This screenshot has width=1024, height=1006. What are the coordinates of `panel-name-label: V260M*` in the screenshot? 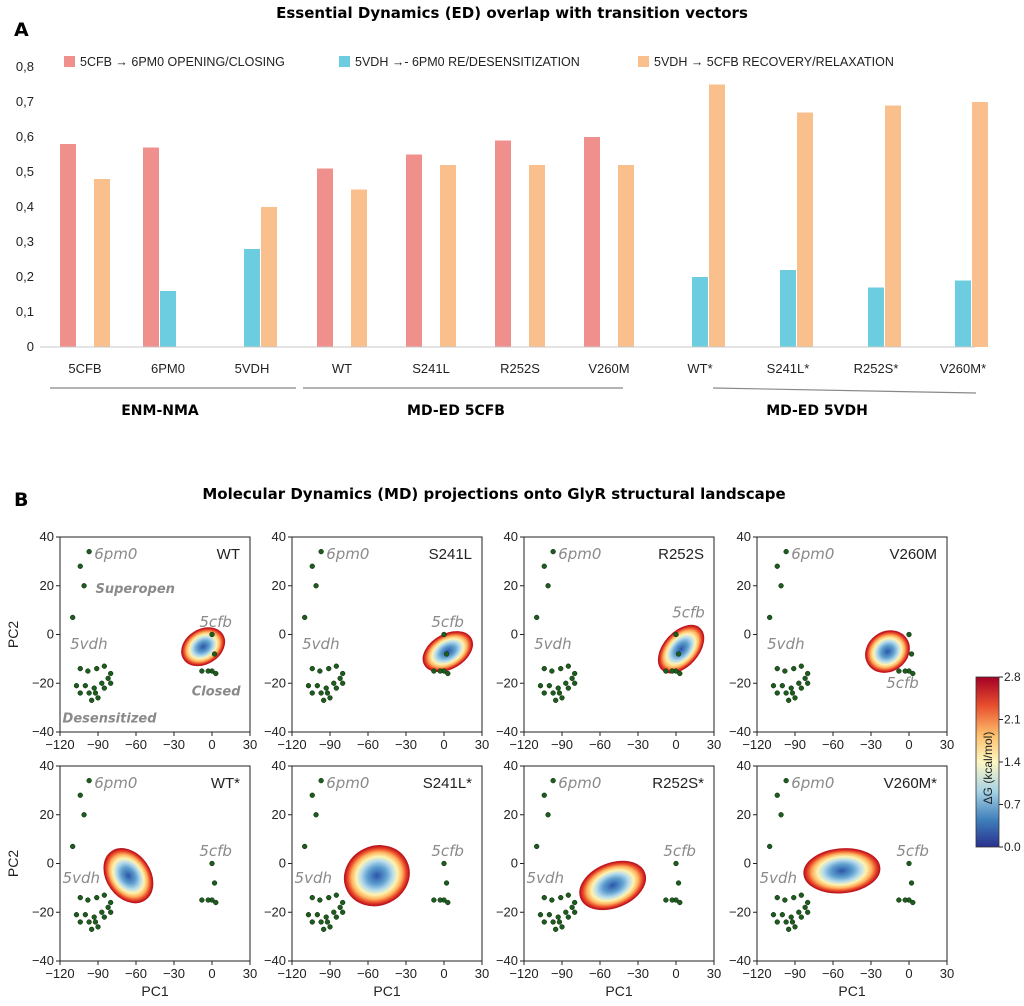 It's located at (911, 783).